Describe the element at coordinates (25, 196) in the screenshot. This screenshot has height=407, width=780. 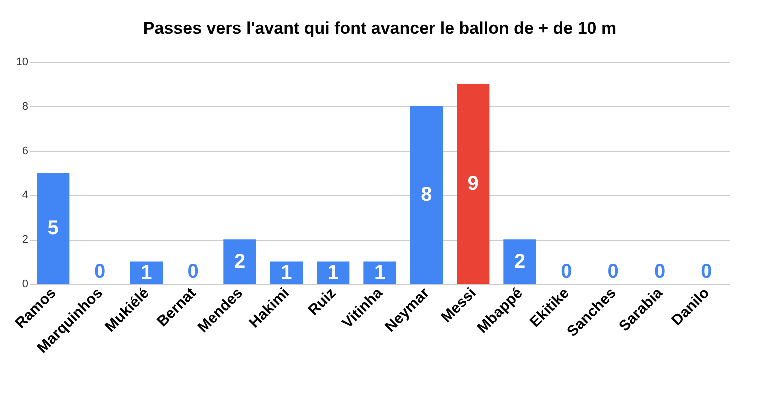
I see `y-tick-label: 4` at that location.